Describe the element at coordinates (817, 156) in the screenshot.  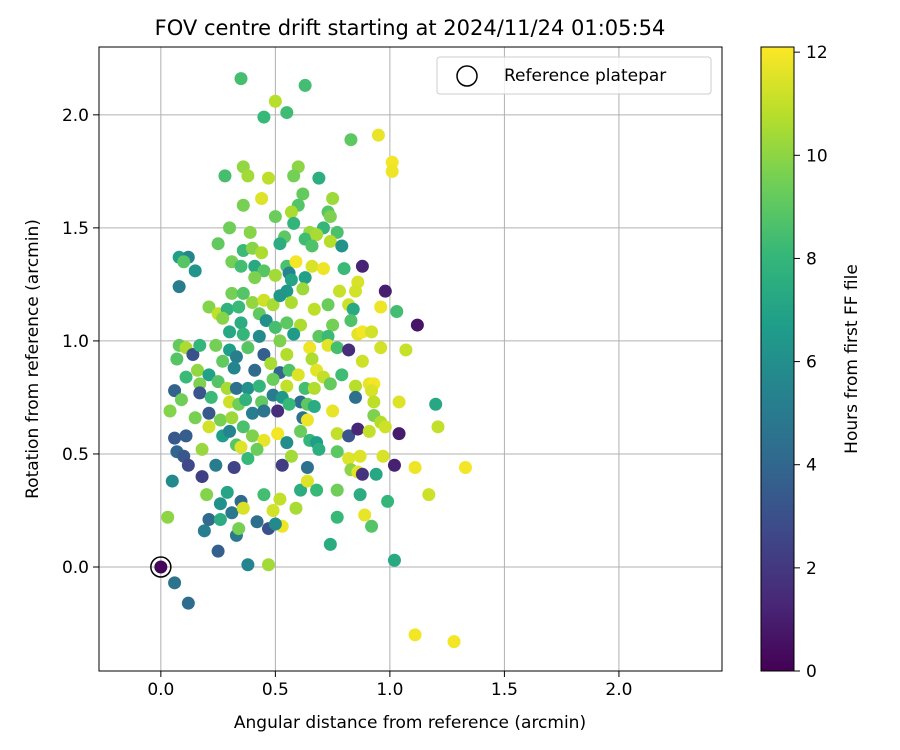
I see `colorbar-tick-label: 10` at that location.